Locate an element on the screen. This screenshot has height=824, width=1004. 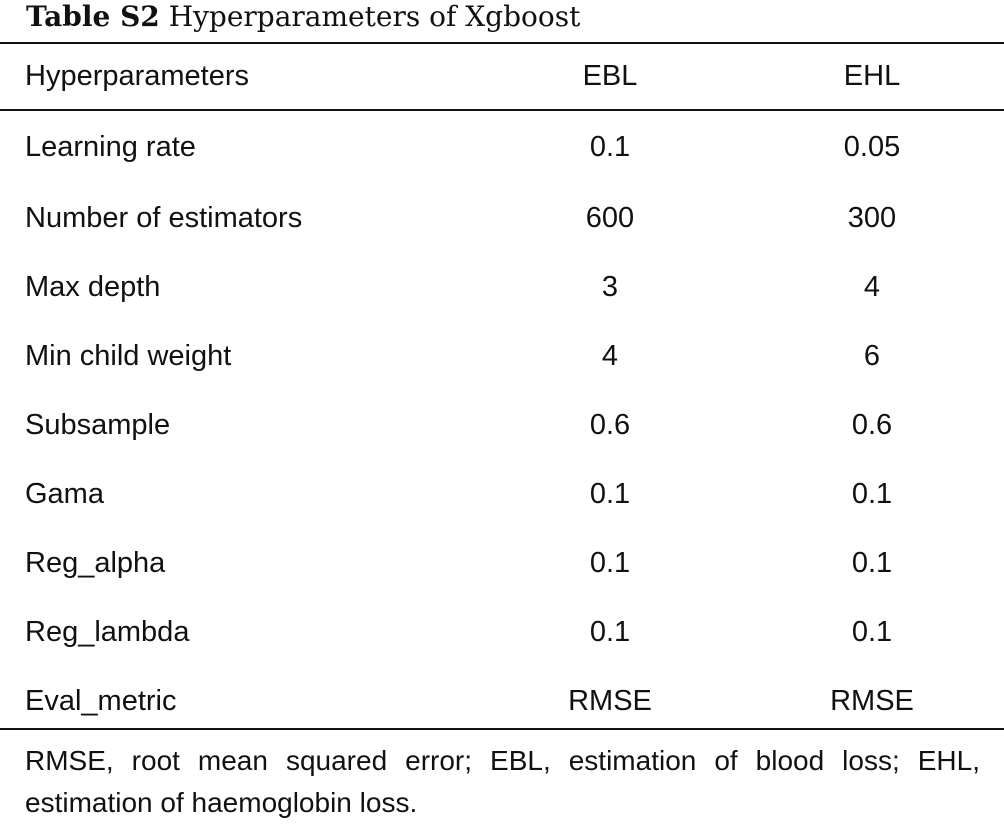
table-row: Max depth 3 4 is located at coordinates (502, 287).